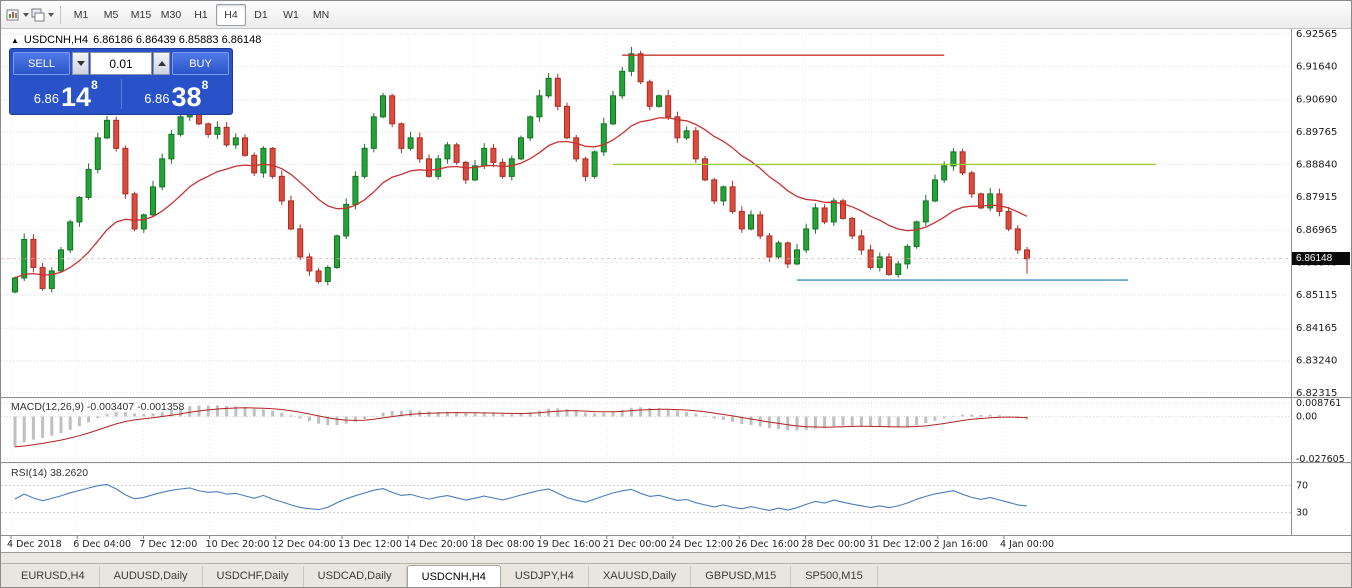 The height and width of the screenshot is (588, 1352). Describe the element at coordinates (1316, 197) in the screenshot. I see `svg-text: 6.87915` at that location.